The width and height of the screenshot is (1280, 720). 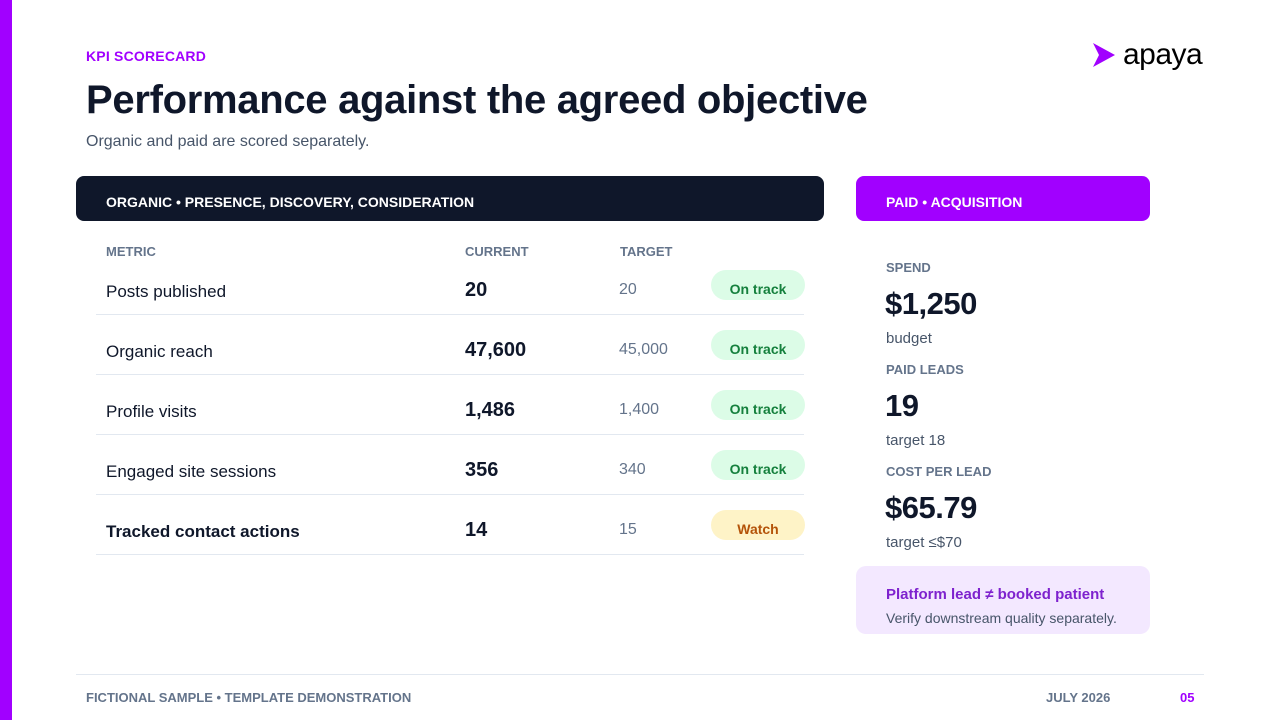 What do you see at coordinates (166, 291) in the screenshot?
I see `metric-name: Posts published` at bounding box center [166, 291].